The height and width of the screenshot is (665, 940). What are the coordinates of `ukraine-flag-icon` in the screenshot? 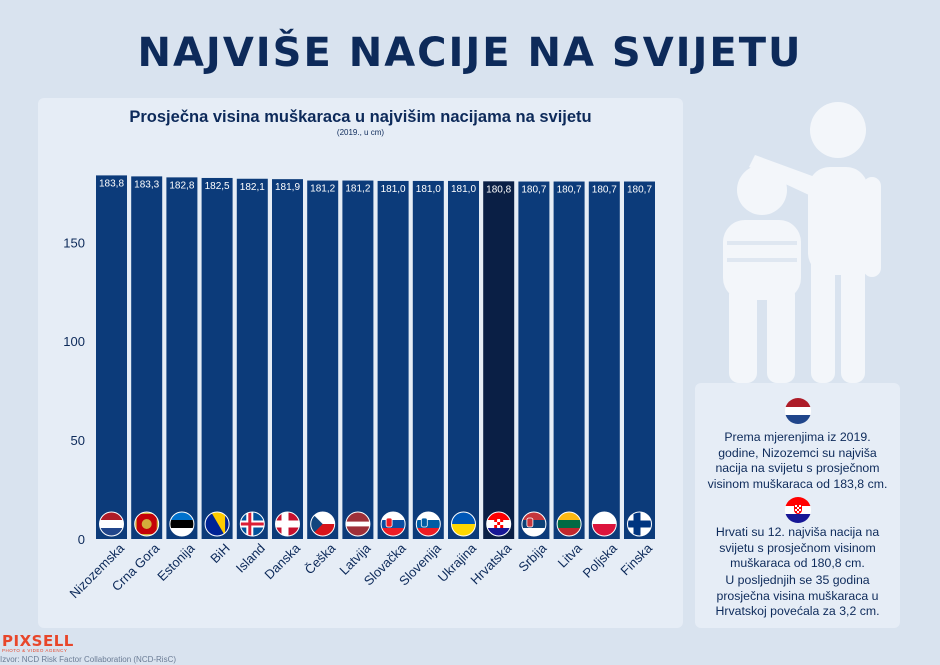 It's located at (463, 524).